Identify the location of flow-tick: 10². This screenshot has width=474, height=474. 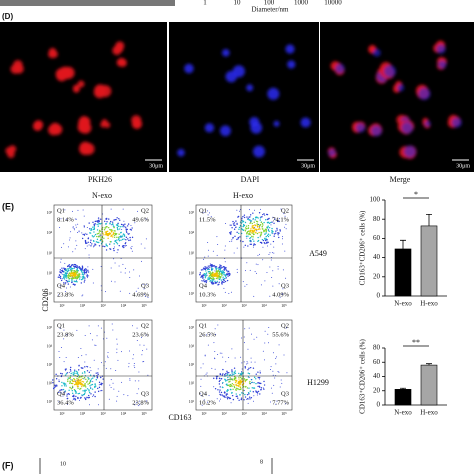
(192, 273).